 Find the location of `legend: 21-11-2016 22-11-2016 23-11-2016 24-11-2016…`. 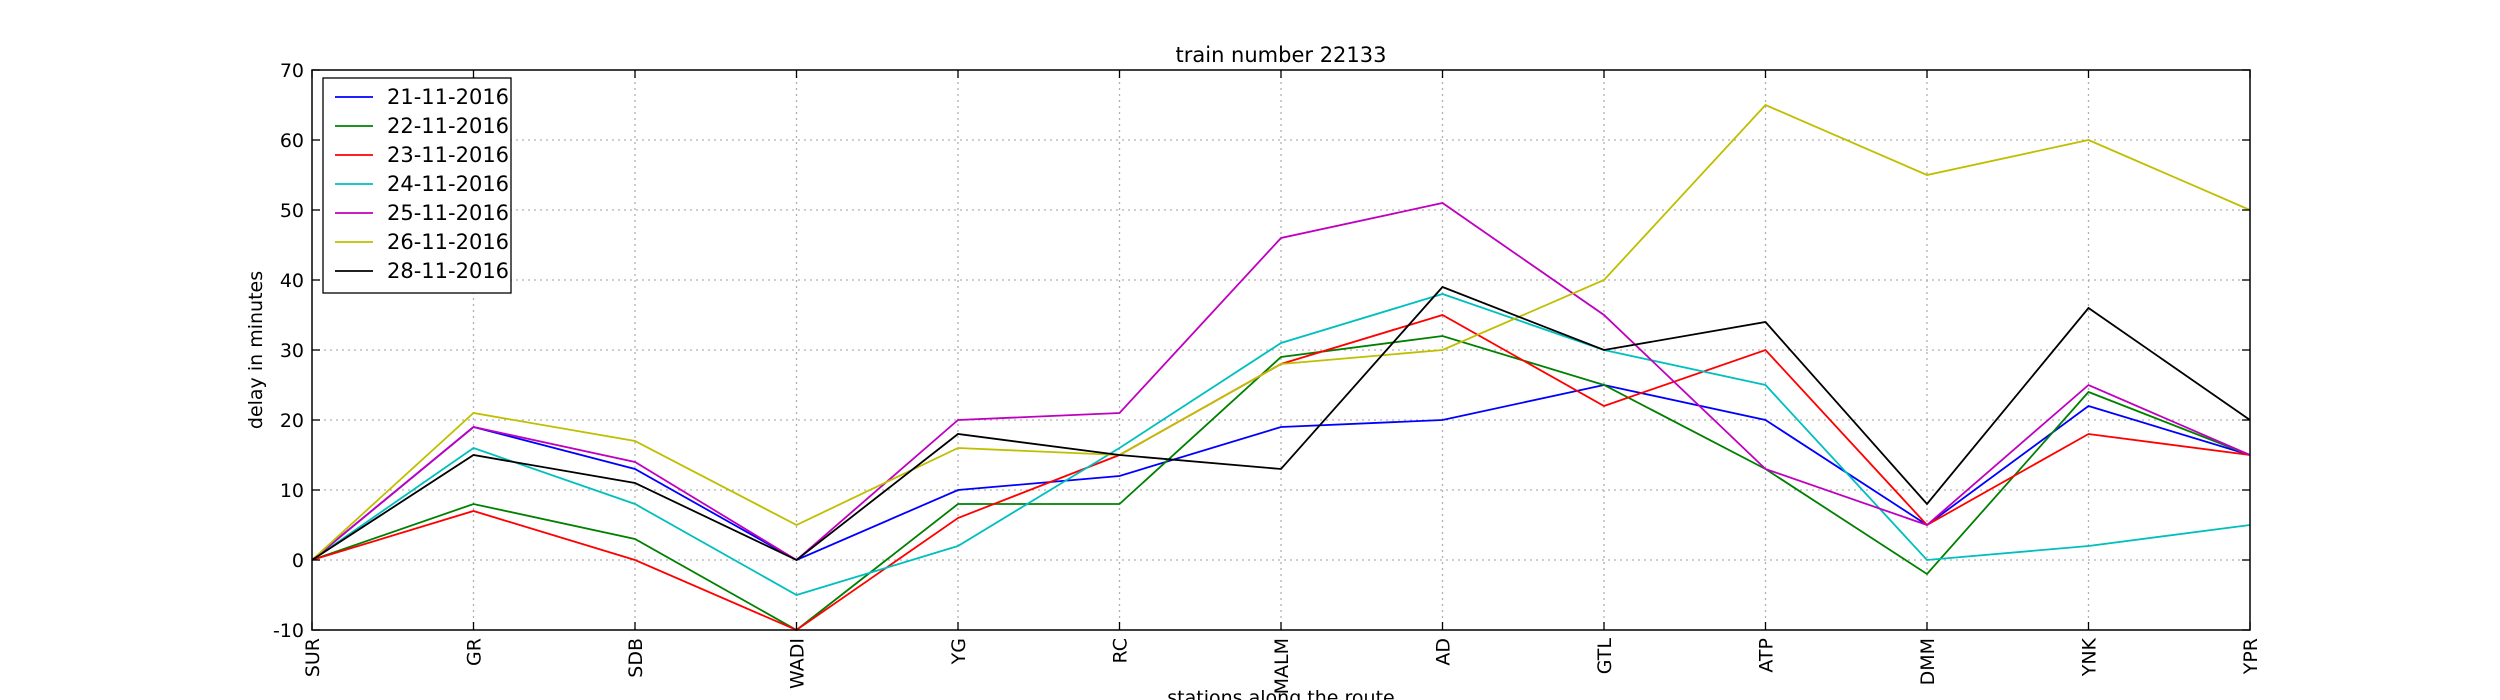

legend: 21-11-2016 22-11-2016 23-11-2016 24-11-2016… is located at coordinates (417, 185).